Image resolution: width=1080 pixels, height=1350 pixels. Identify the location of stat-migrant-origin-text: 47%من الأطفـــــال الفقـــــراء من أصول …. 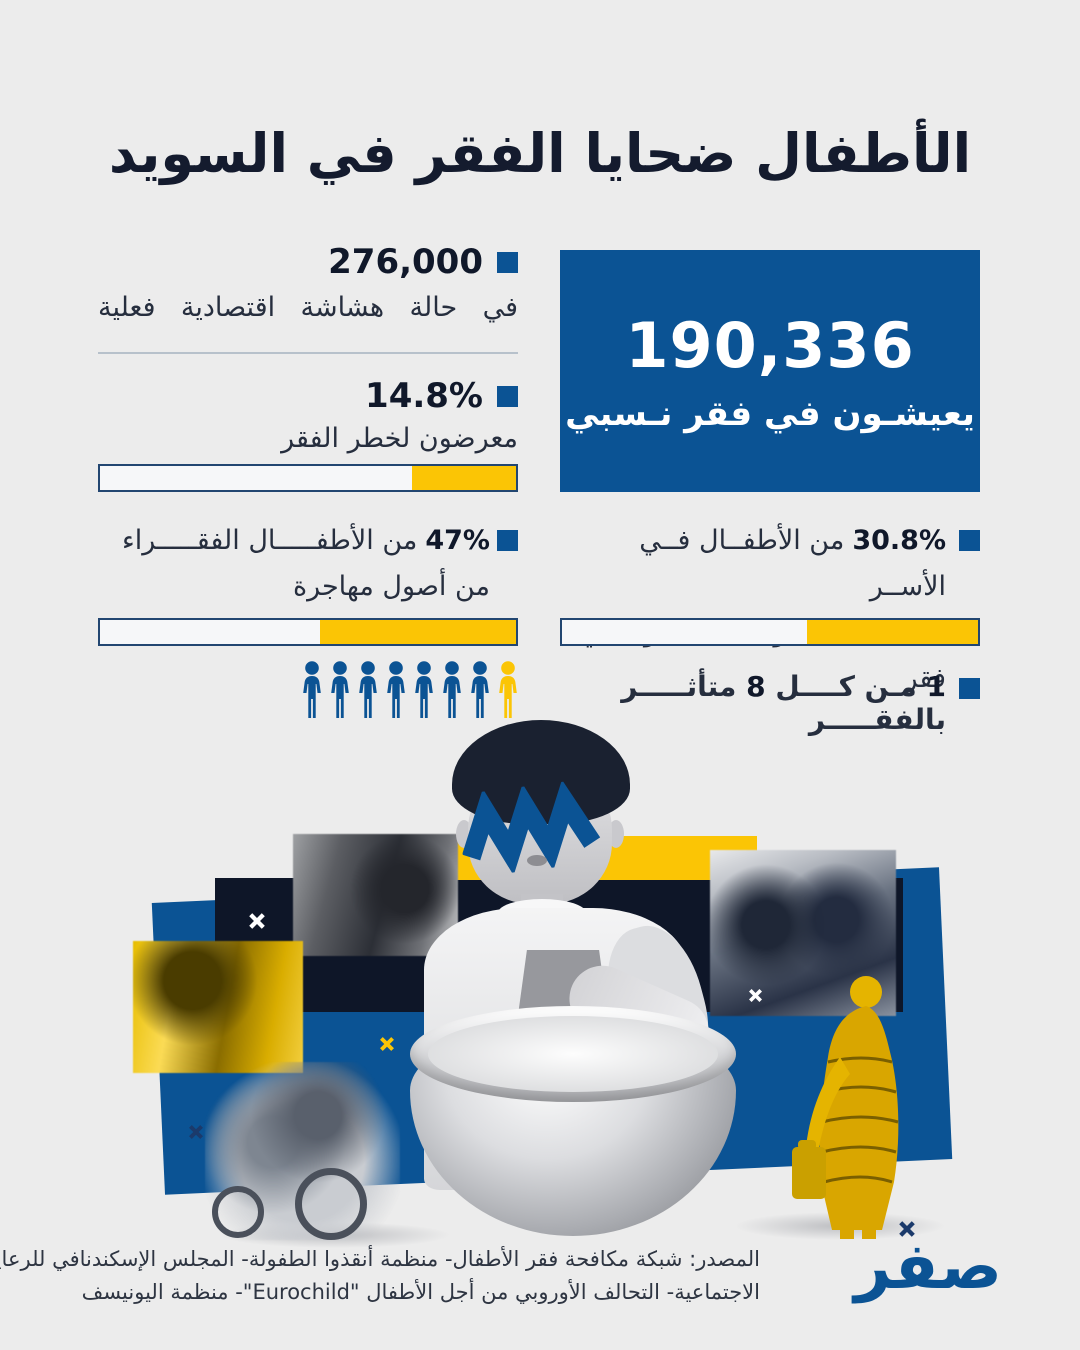
(294, 564).